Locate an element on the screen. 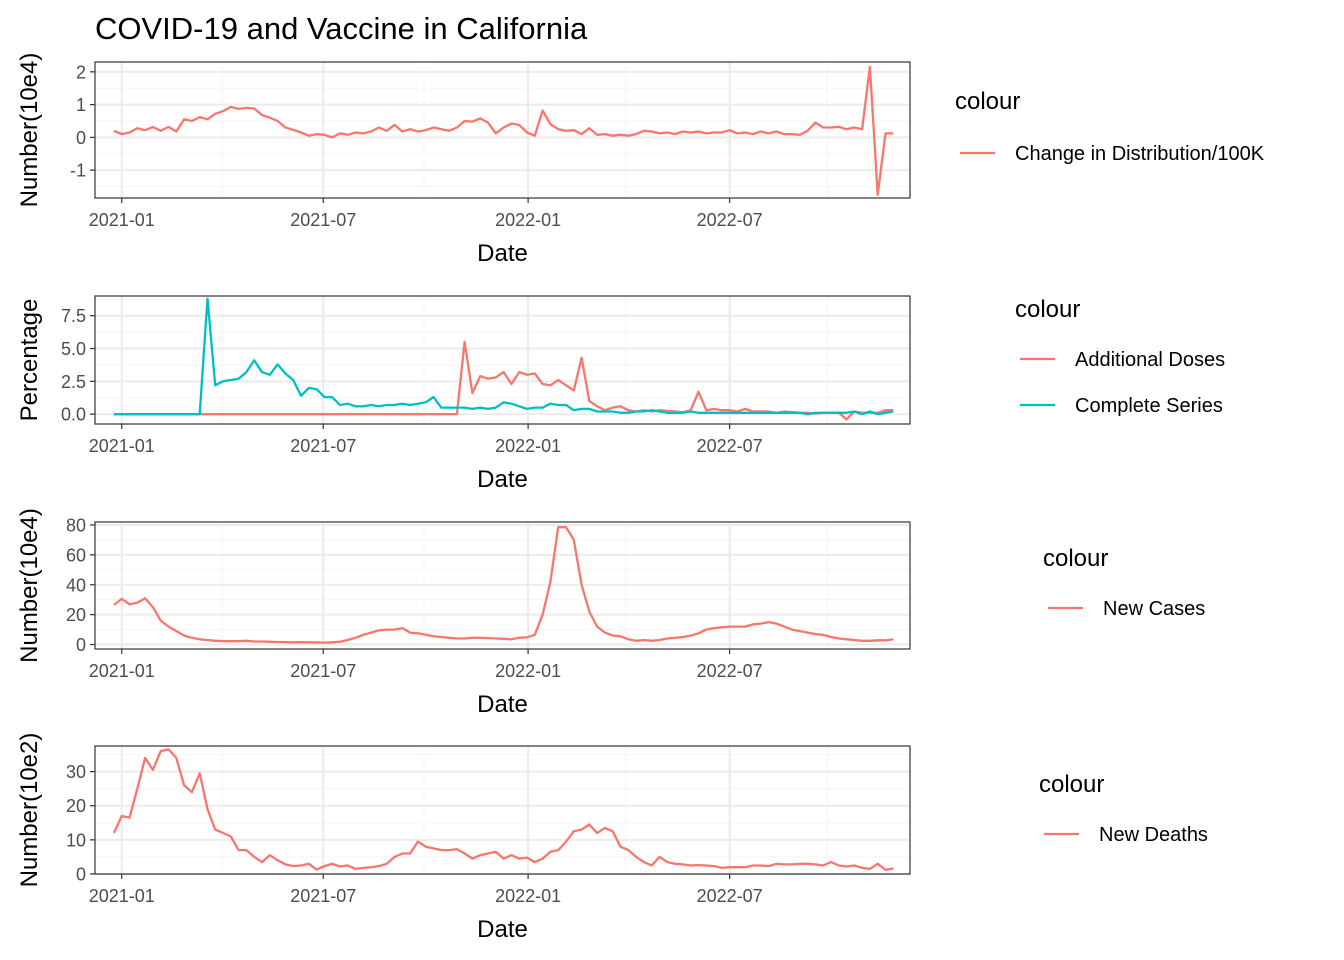 Image resolution: width=1344 pixels, height=960 pixels. legend: colour New Cases is located at coordinates (1124, 582).